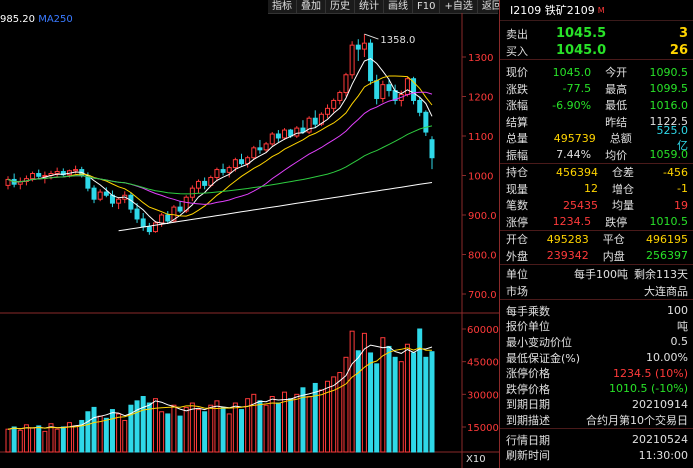 Image resolution: width=693 pixels, height=468 pixels. Describe the element at coordinates (311, 6) in the screenshot. I see `toolbar-btn-1: 叠加` at that location.